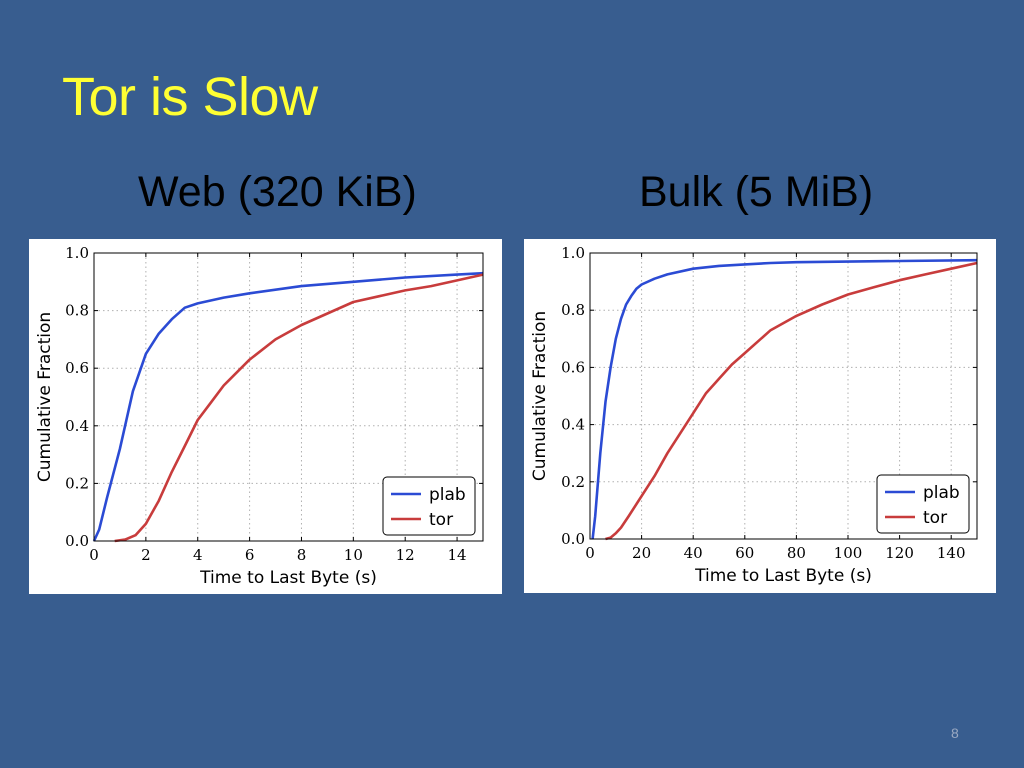 This screenshot has height=768, width=1024. I want to click on x-tick-label: 2, so click(146, 555).